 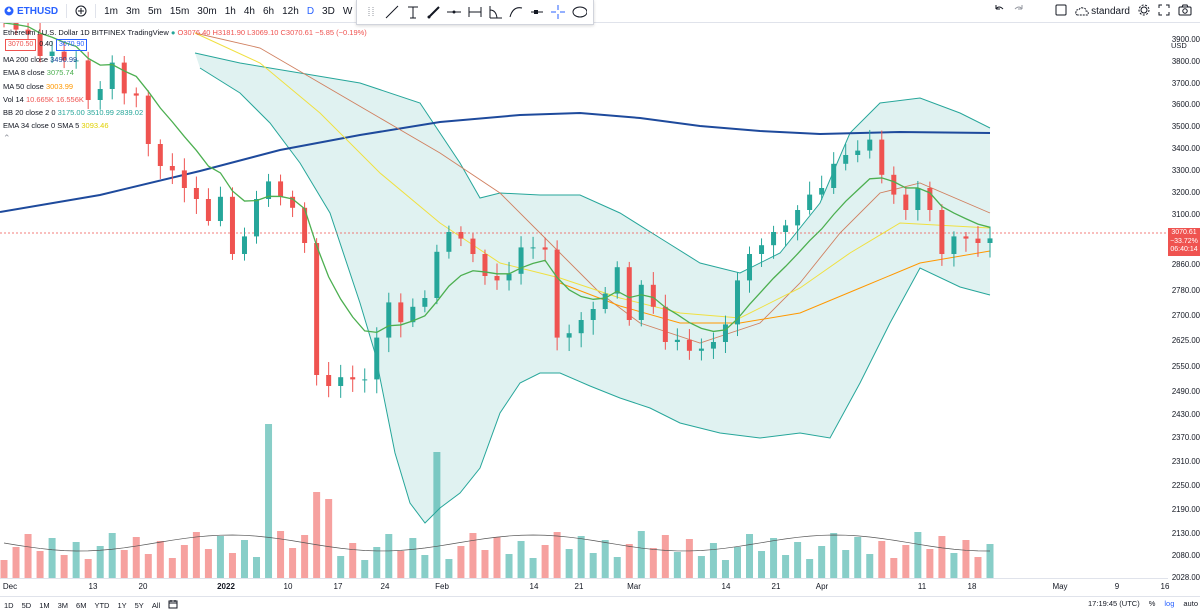 I want to click on trend-line-button, so click(x=392, y=12).